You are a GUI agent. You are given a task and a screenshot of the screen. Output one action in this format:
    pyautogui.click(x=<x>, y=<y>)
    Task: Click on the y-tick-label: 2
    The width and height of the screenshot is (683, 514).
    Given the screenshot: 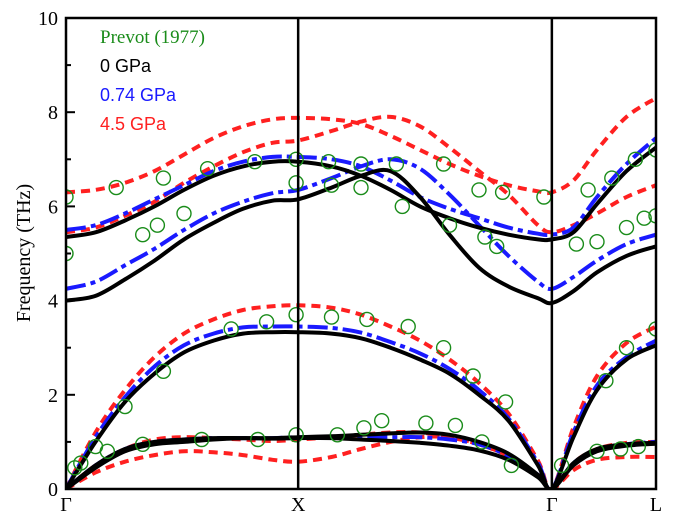 What is the action you would take?
    pyautogui.click(x=53, y=396)
    